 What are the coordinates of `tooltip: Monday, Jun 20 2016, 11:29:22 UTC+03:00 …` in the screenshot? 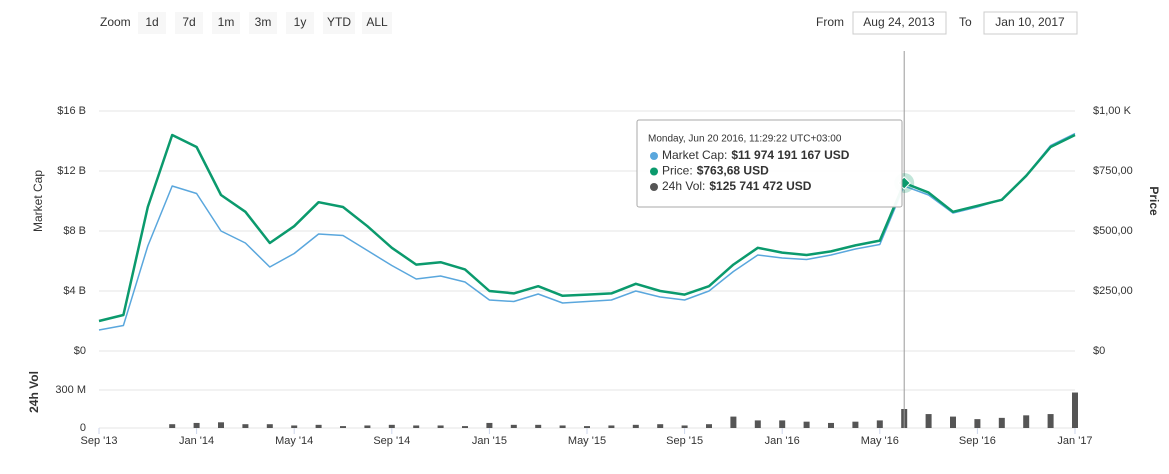 It's located at (769, 163).